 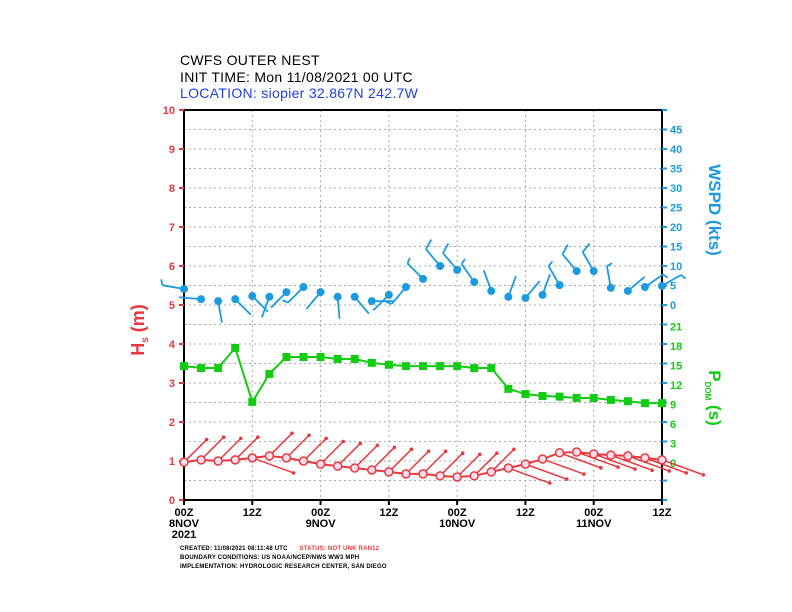 What do you see at coordinates (713, 398) in the screenshot?
I see `period-axis-label: PDOM (s)` at bounding box center [713, 398].